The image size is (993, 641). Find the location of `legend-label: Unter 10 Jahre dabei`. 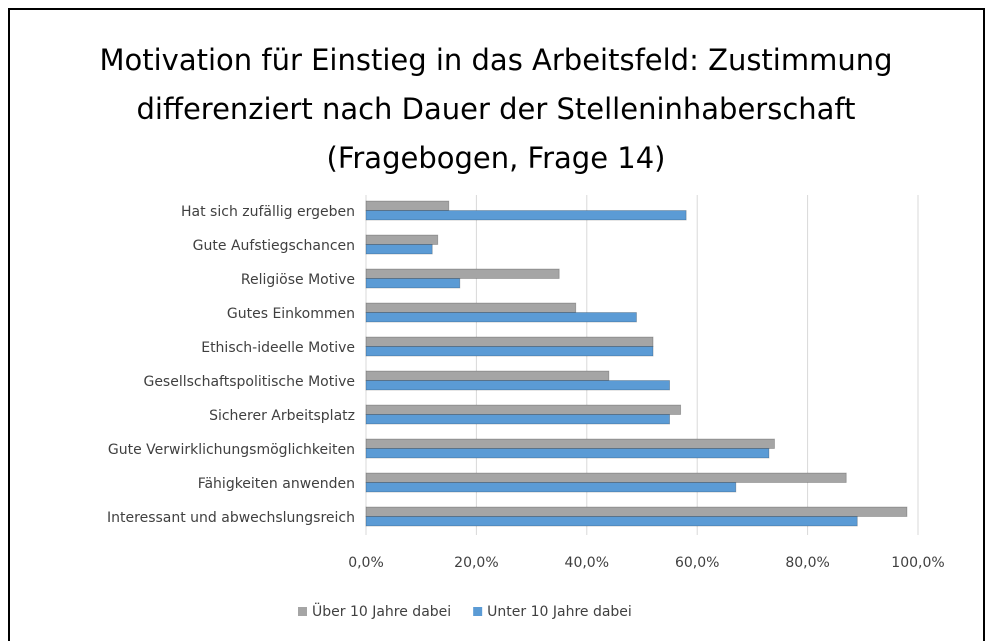

legend-label: Unter 10 Jahre dabei is located at coordinates (559, 612).